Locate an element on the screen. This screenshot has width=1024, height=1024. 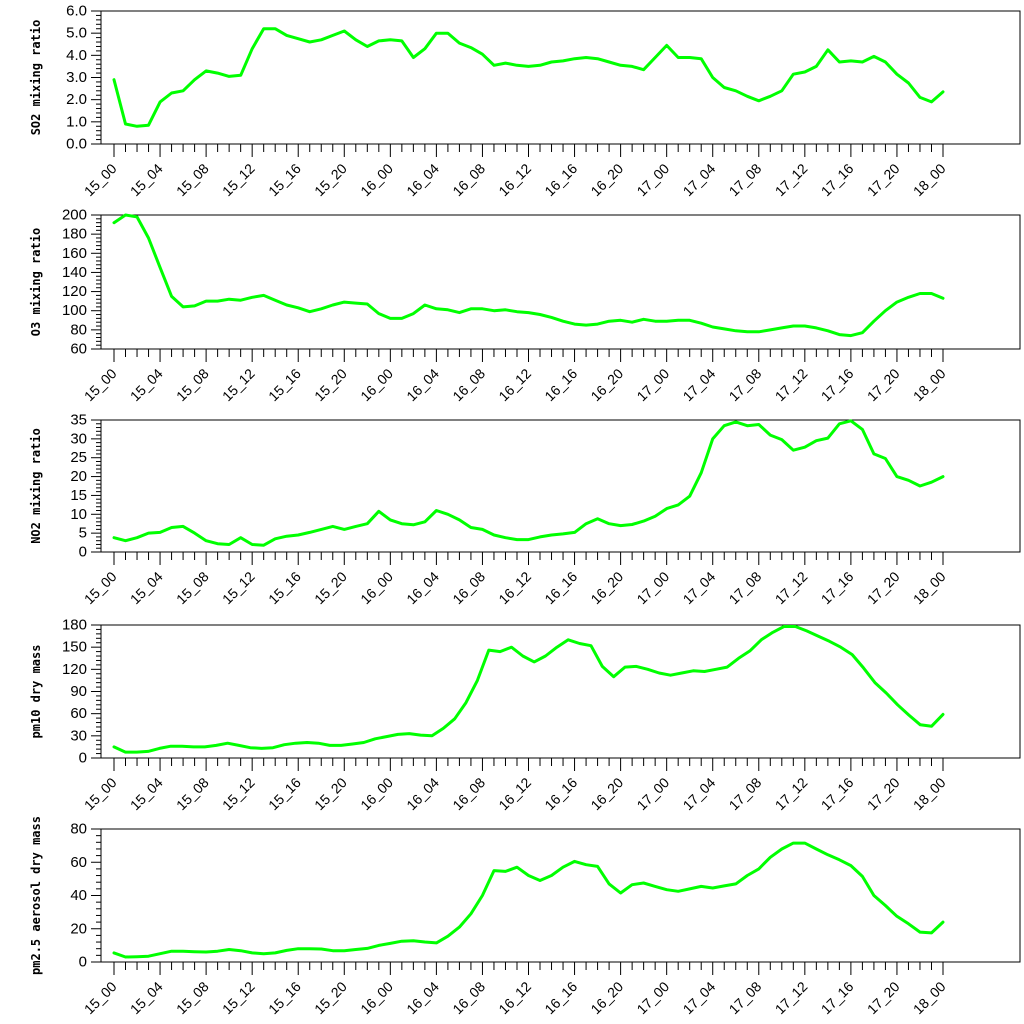
y-tick-label: 5.0 is located at coordinates (76, 33).